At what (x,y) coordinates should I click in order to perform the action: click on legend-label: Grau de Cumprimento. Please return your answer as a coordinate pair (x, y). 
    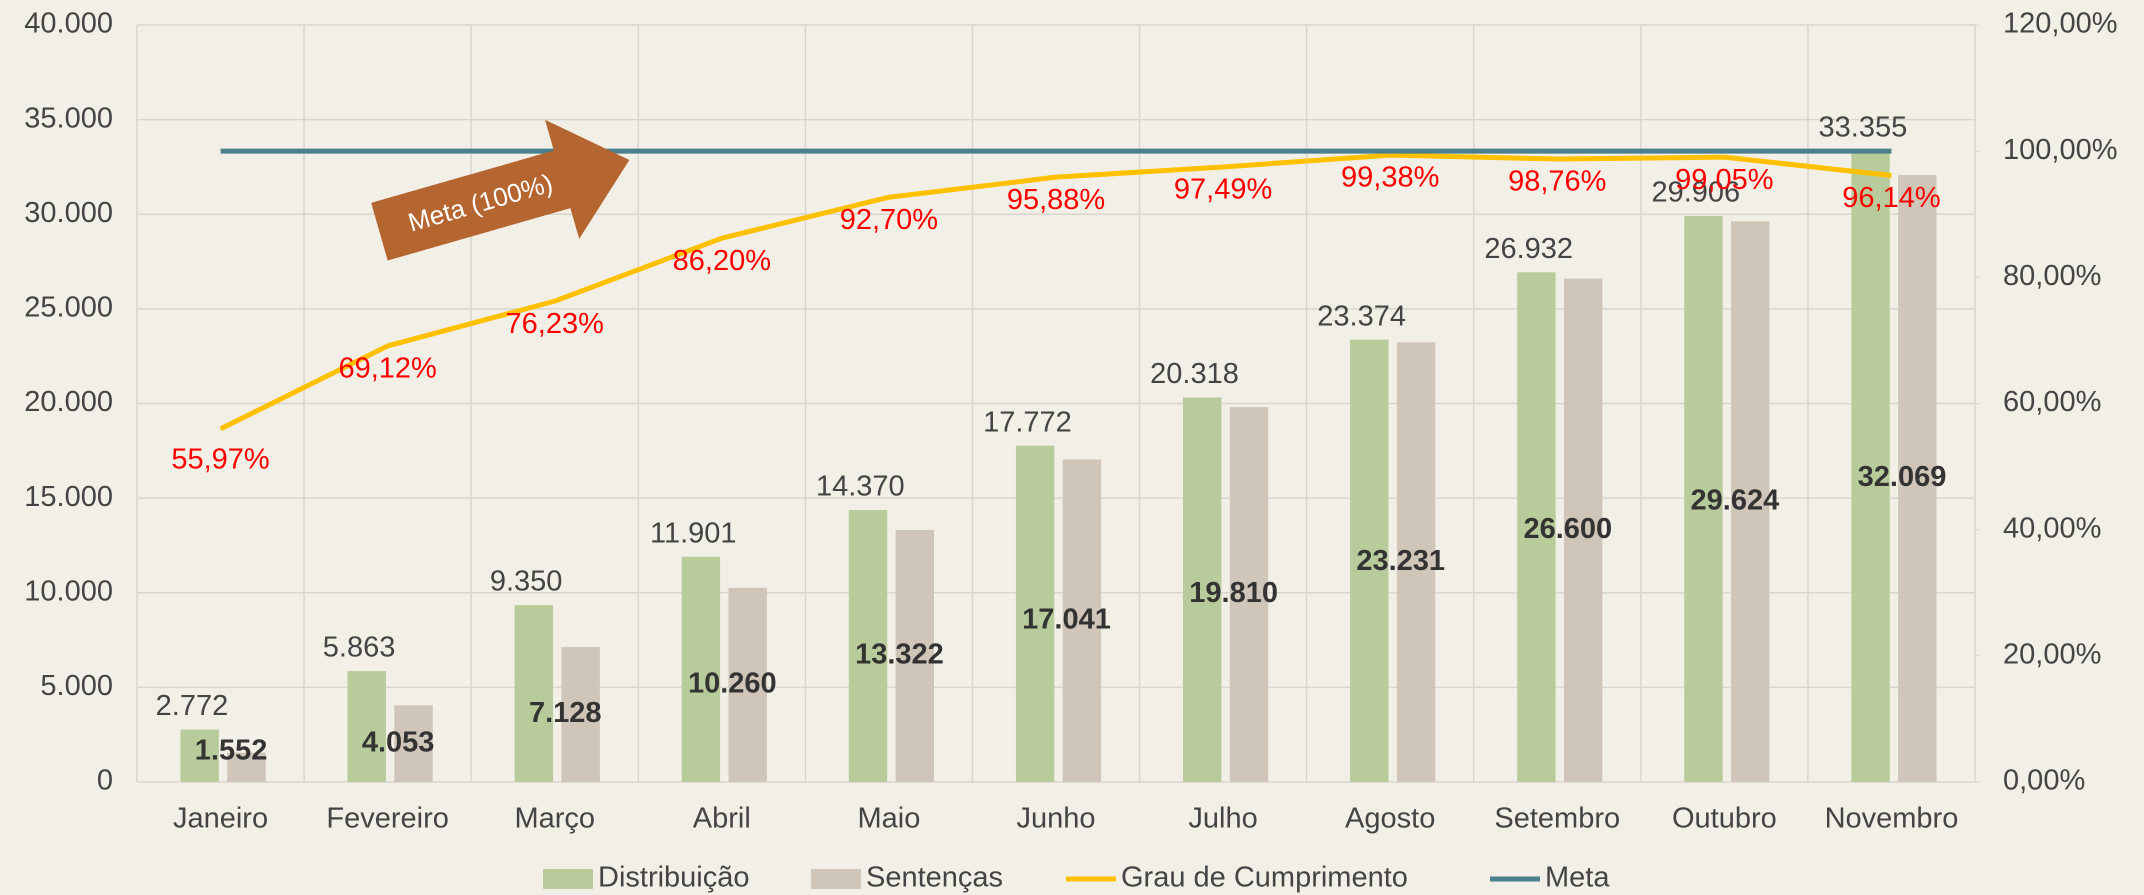
    Looking at the image, I should click on (1264, 878).